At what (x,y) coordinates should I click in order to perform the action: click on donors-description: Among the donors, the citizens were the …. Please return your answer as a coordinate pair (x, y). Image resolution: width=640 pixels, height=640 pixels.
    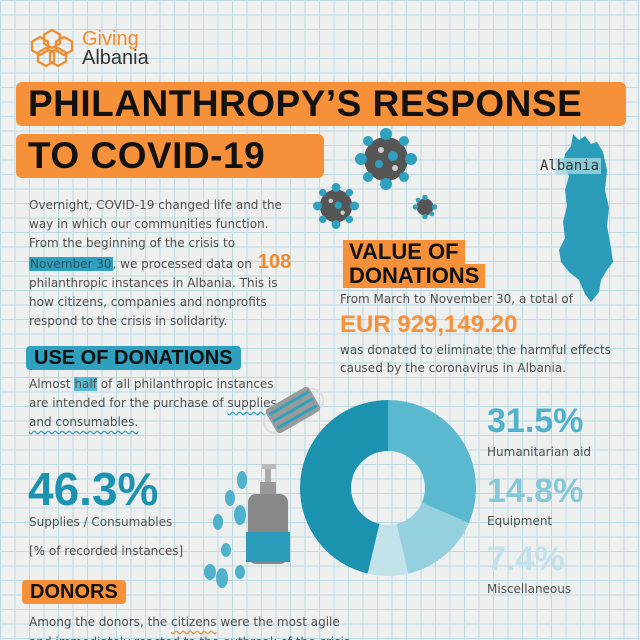
    Looking at the image, I should click on (194, 626).